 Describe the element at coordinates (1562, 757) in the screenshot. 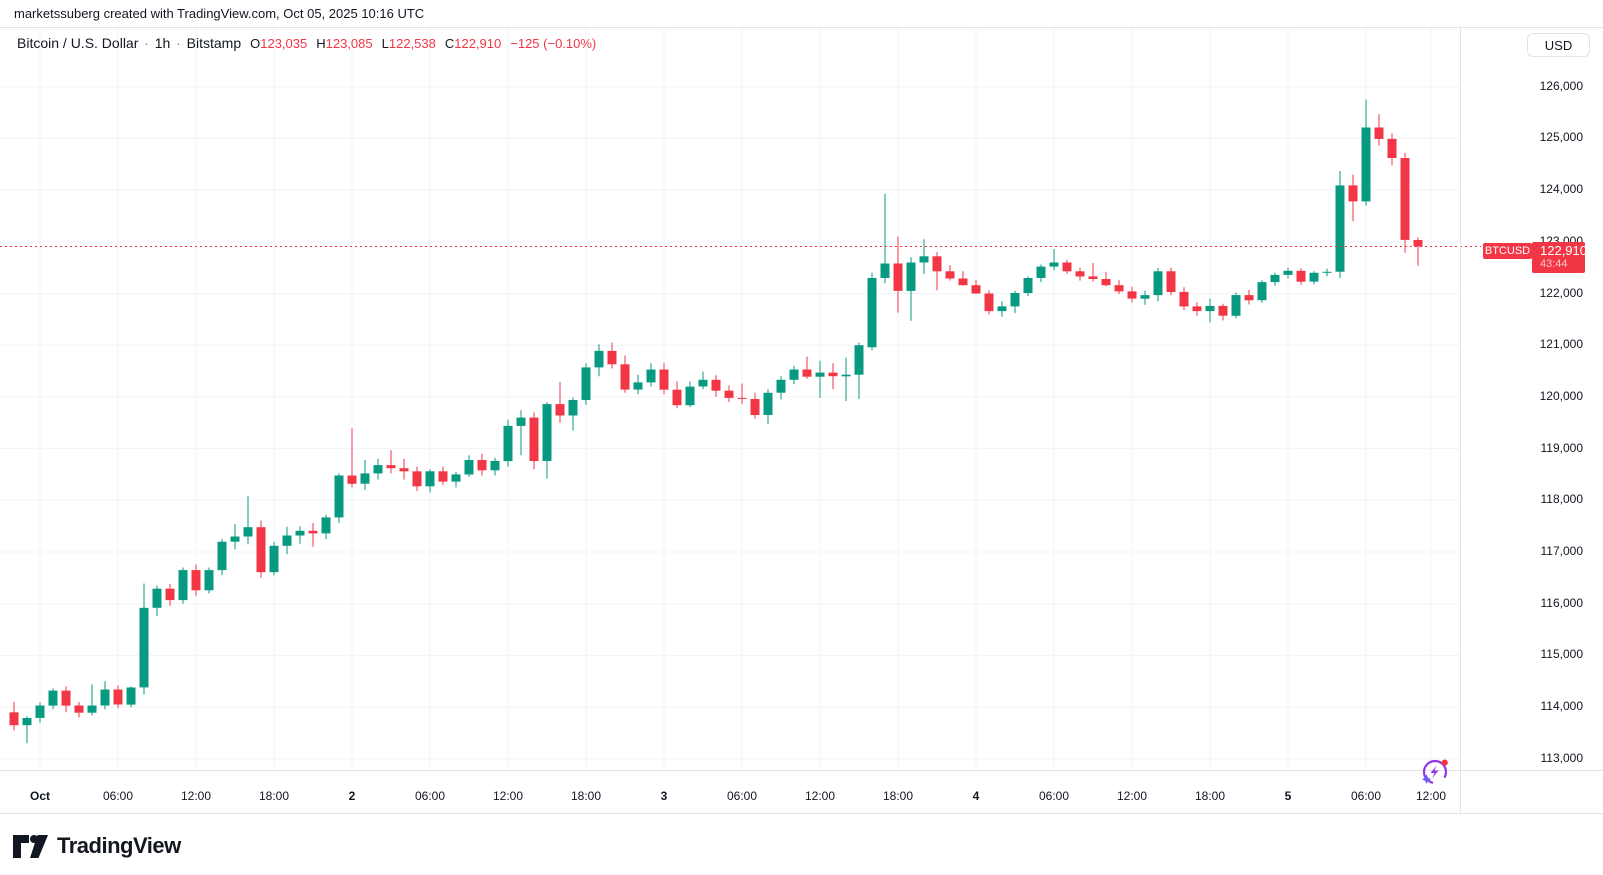

I see `price-axis-label: 113,000` at that location.